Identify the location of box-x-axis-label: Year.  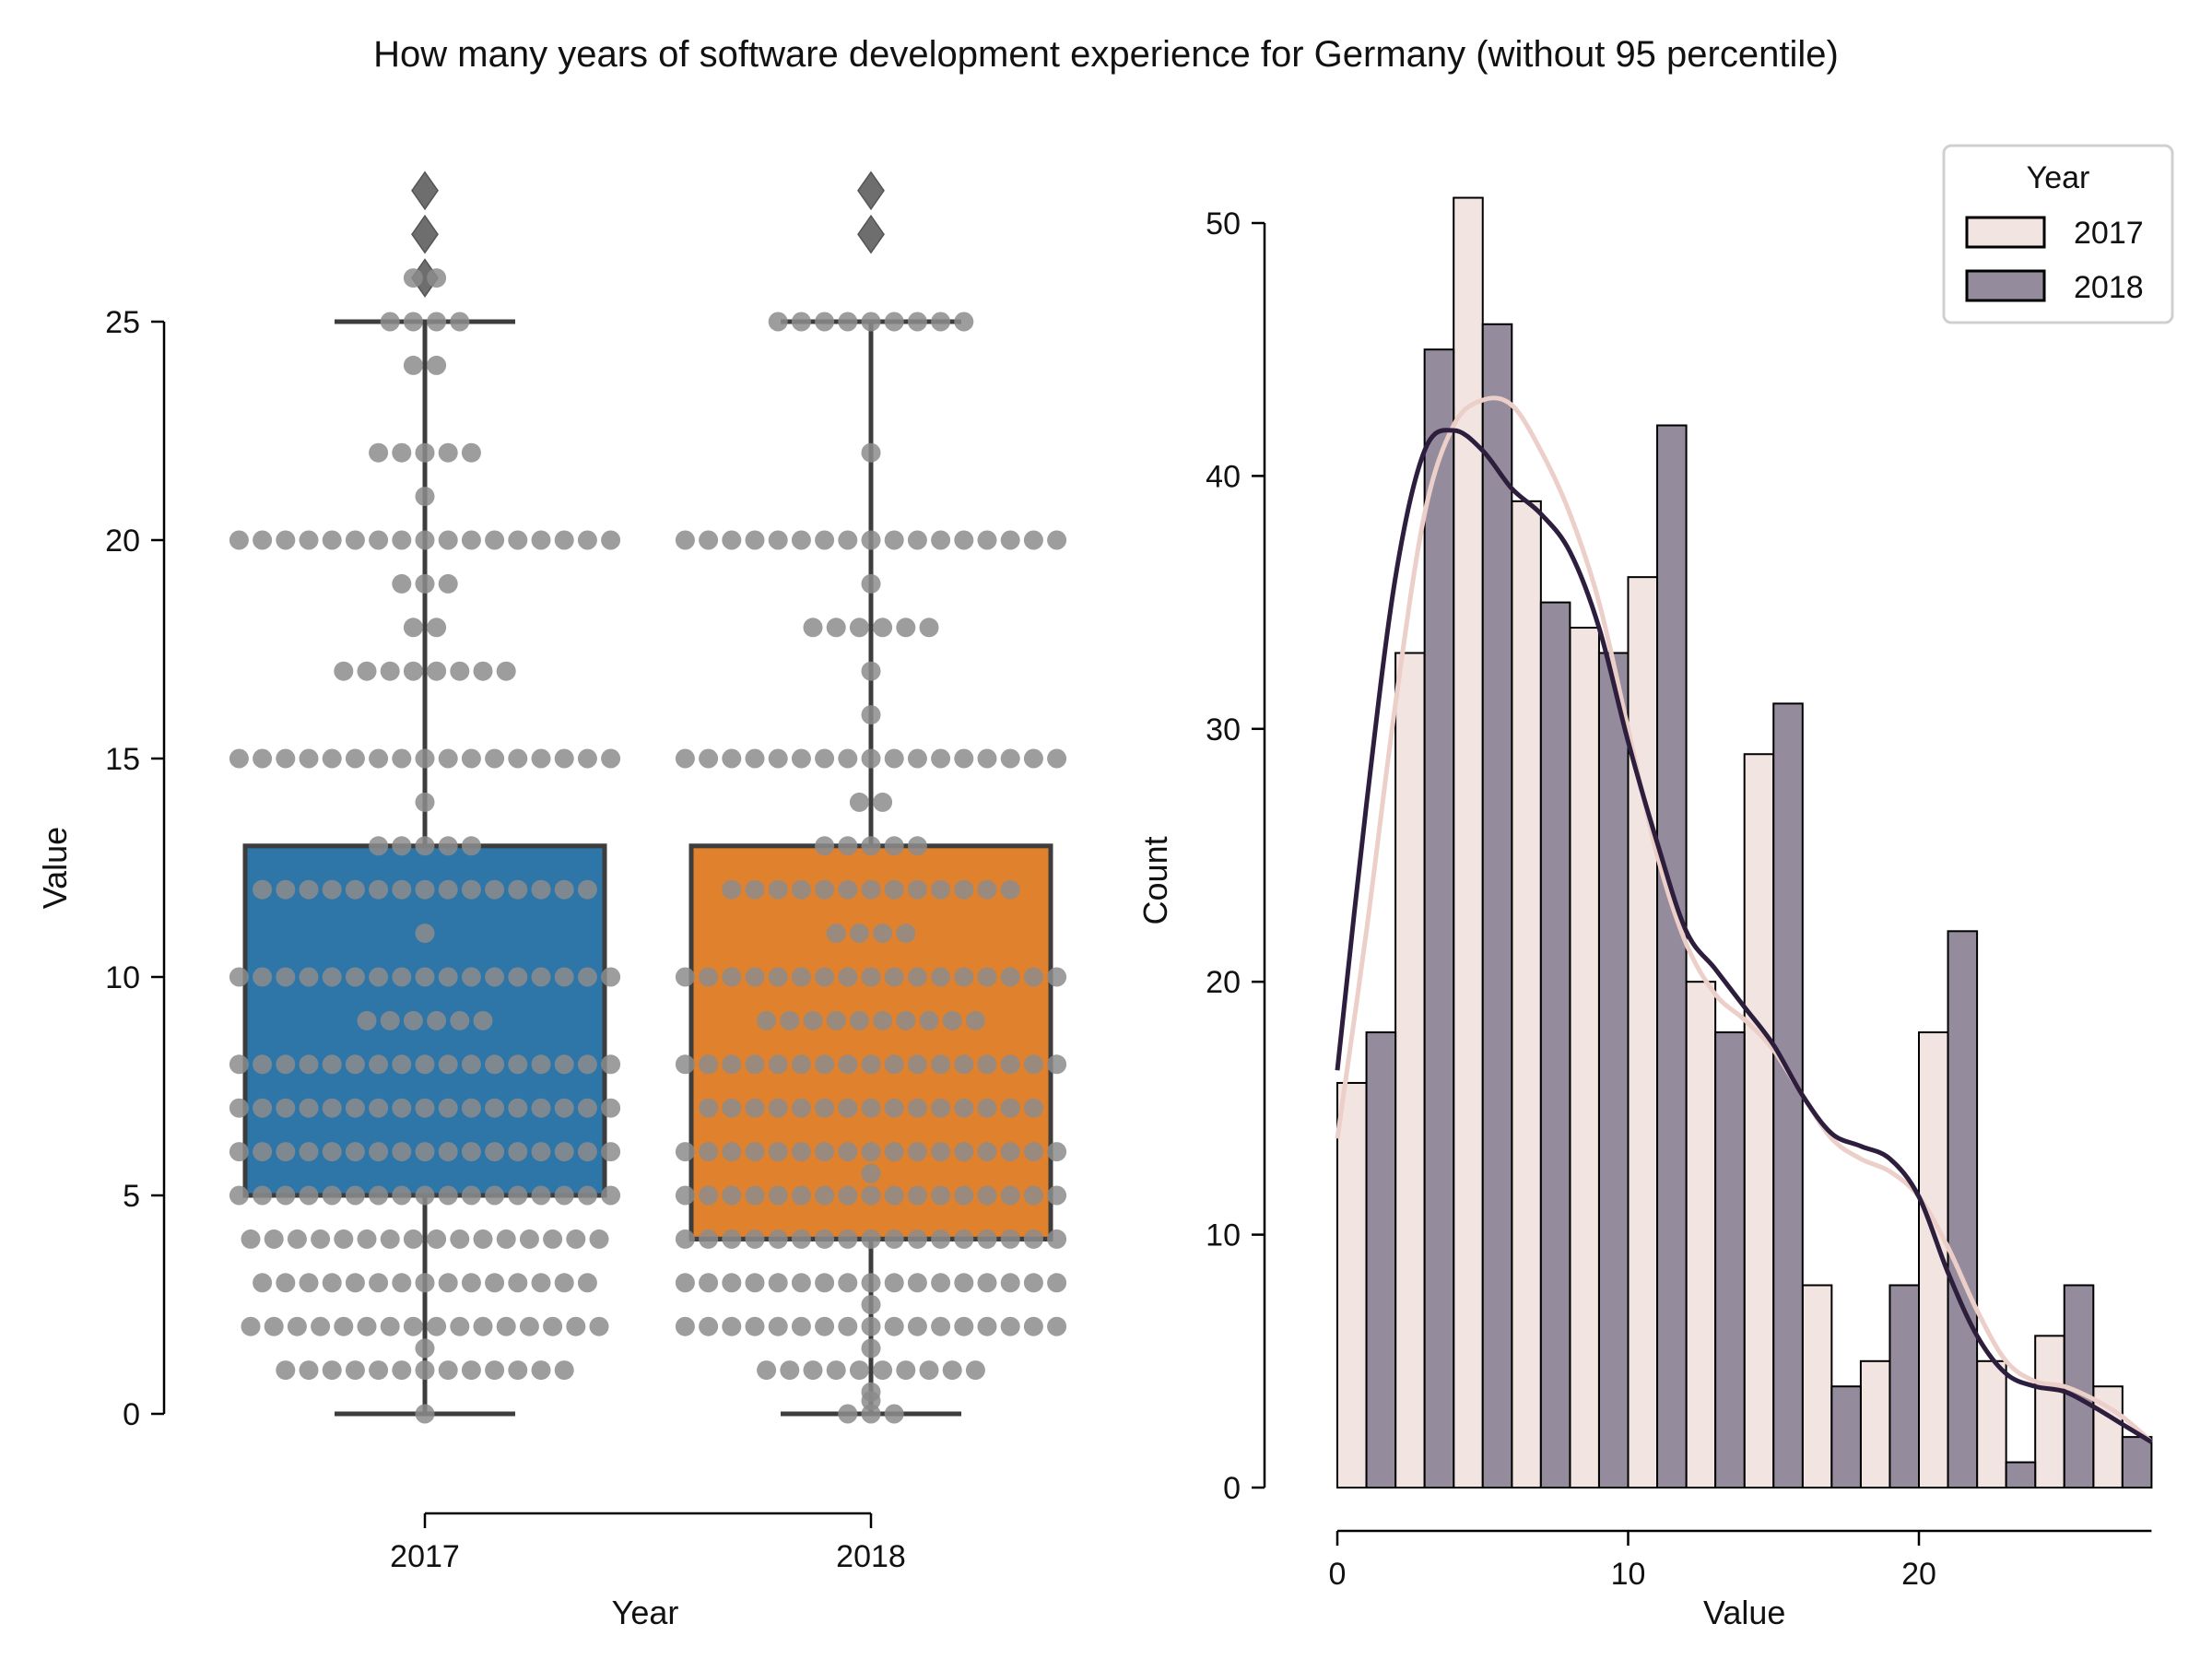
(645, 1612).